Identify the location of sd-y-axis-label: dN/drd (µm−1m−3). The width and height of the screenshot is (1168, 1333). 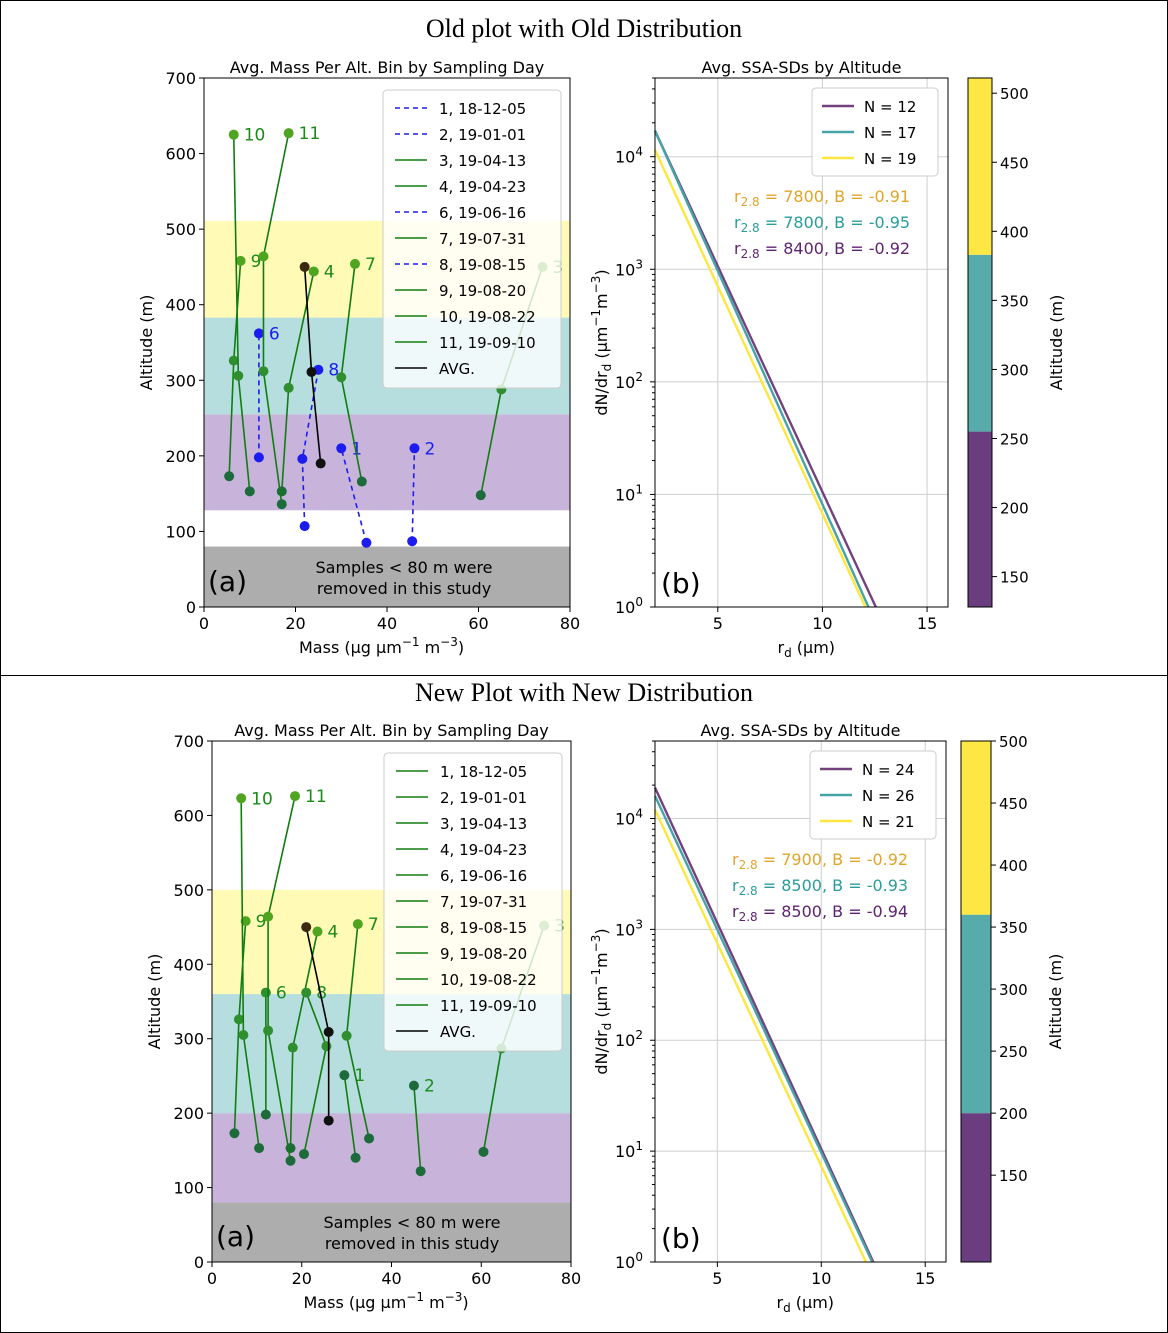
(601, 1001).